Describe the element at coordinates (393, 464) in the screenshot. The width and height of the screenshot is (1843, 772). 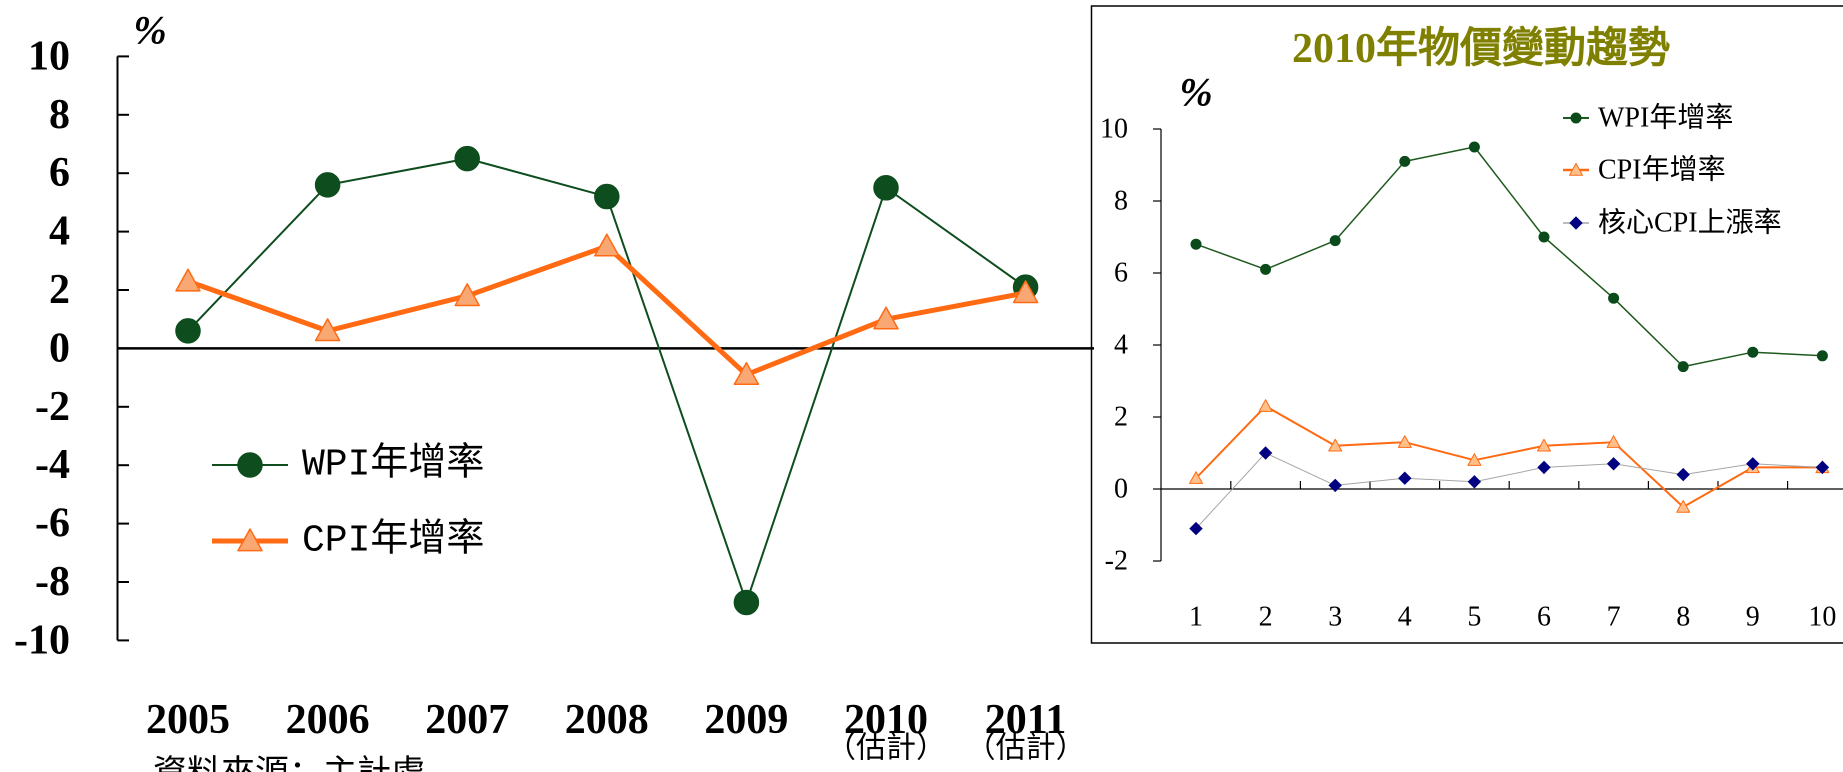
I see `legend-wpi-label: WPI年增率` at that location.